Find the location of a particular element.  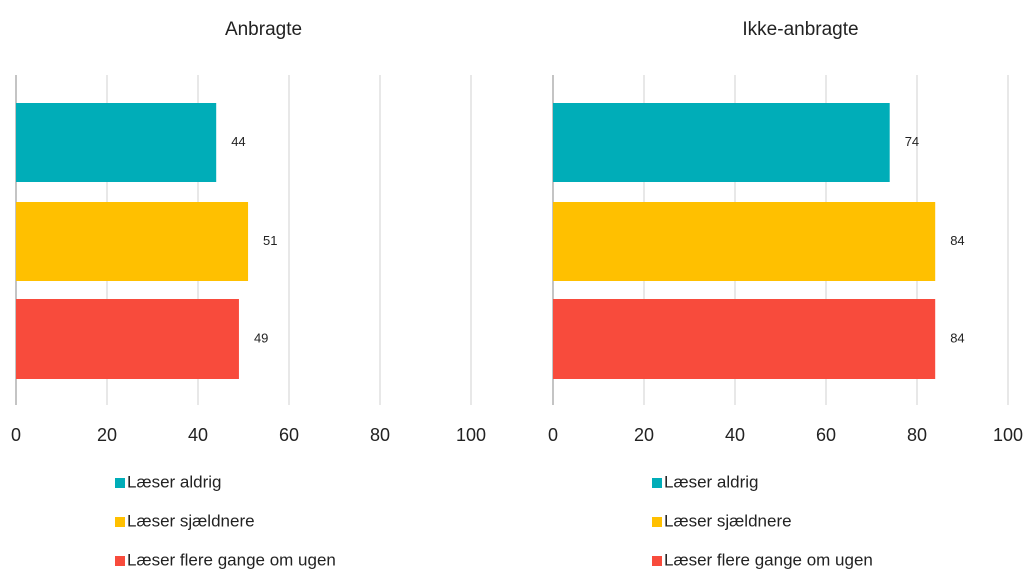

value-label: 49 is located at coordinates (261, 337).